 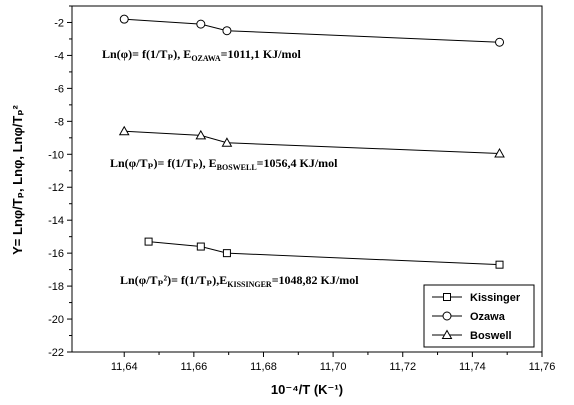 What do you see at coordinates (298, 163) in the screenshot?
I see `annotation-boswell-value: =1056,4 KJ/mol` at bounding box center [298, 163].